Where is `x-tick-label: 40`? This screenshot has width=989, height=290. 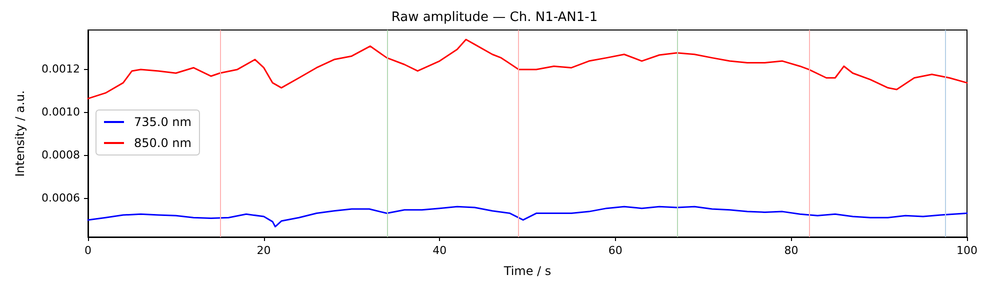
x-tick-label: 40 is located at coordinates (439, 250).